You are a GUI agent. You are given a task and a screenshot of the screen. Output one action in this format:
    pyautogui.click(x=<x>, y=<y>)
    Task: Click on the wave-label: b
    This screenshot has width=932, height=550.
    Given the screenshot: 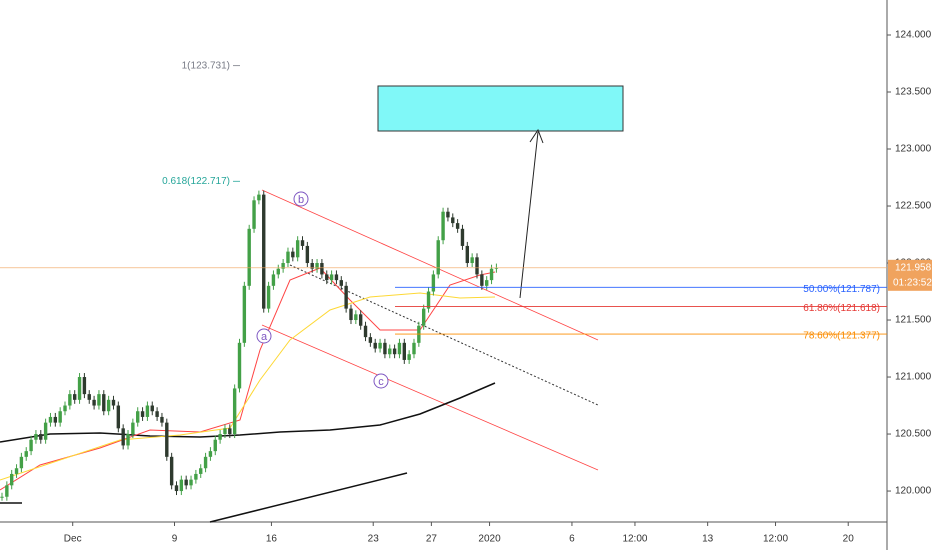 What is the action you would take?
    pyautogui.click(x=301, y=200)
    